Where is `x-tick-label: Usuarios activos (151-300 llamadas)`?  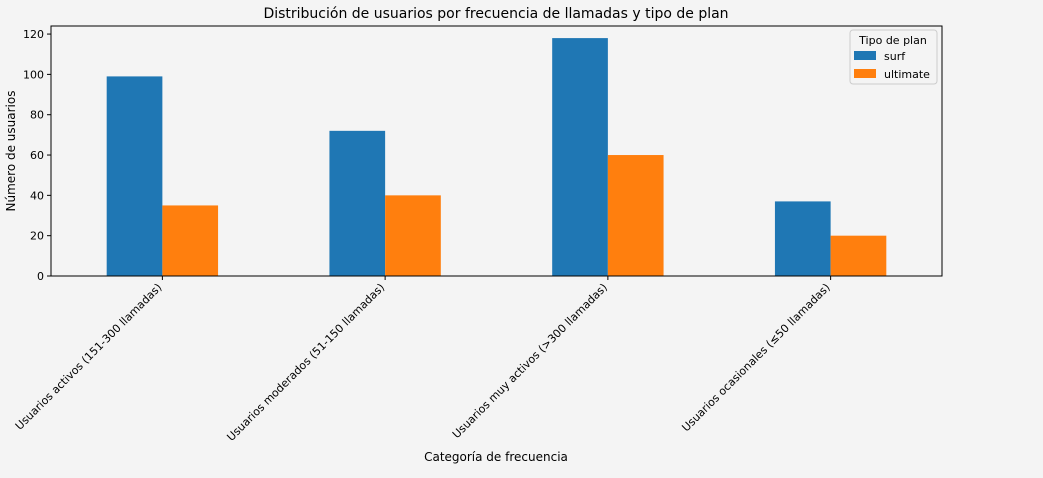
x-tick-label: Usuarios activos (151-300 llamadas) is located at coordinates (89, 357).